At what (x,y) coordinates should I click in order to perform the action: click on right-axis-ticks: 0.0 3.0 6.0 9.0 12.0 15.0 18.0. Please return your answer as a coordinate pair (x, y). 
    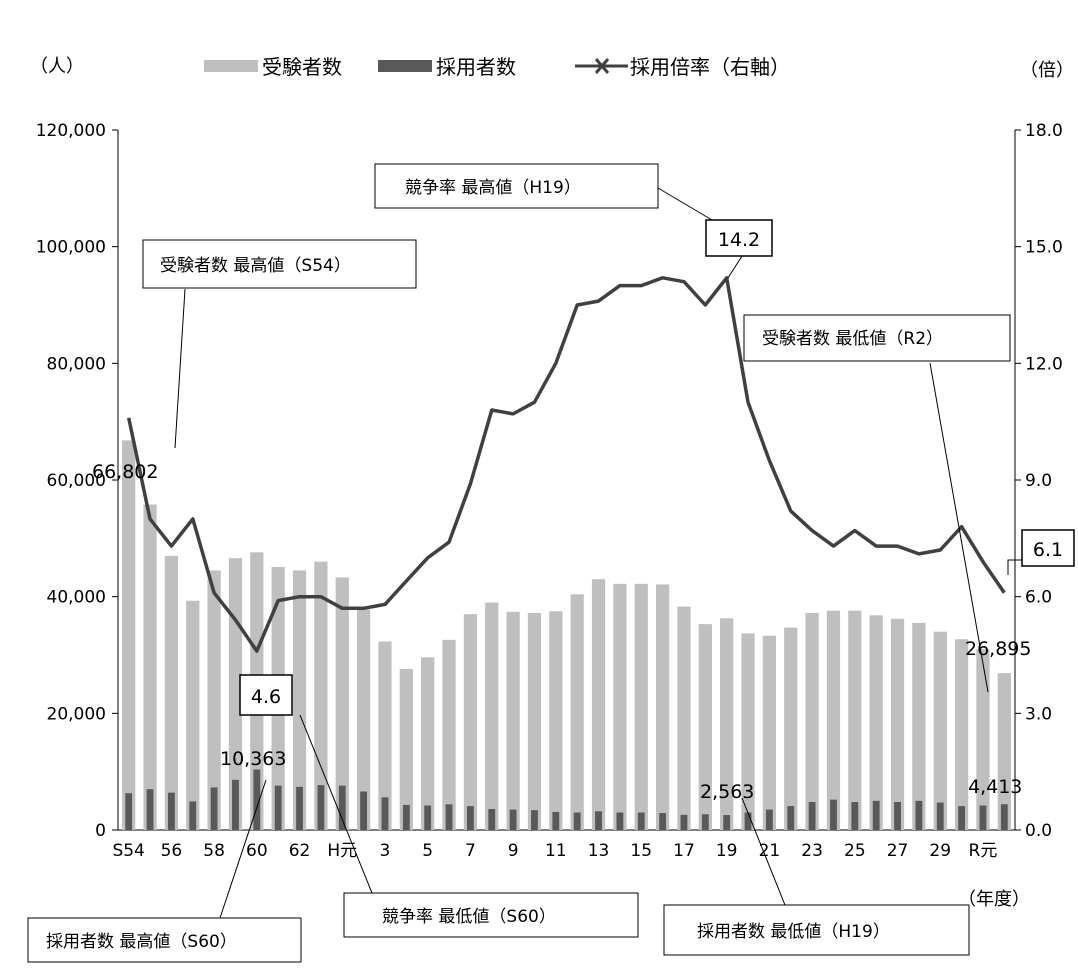
    Looking at the image, I should click on (1039, 481).